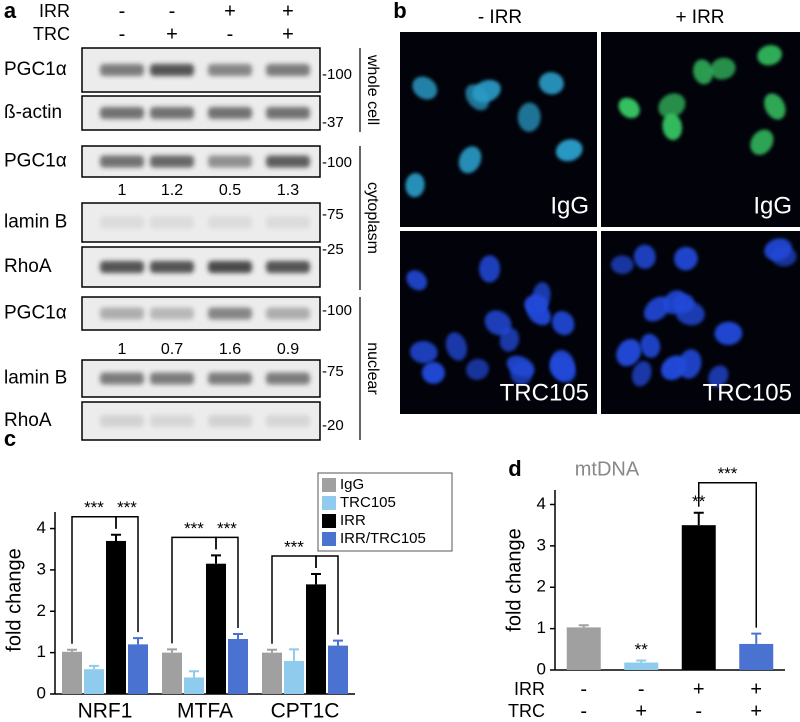  What do you see at coordinates (544, 392) in the screenshot?
I see `micrograph-label: TRC105` at bounding box center [544, 392].